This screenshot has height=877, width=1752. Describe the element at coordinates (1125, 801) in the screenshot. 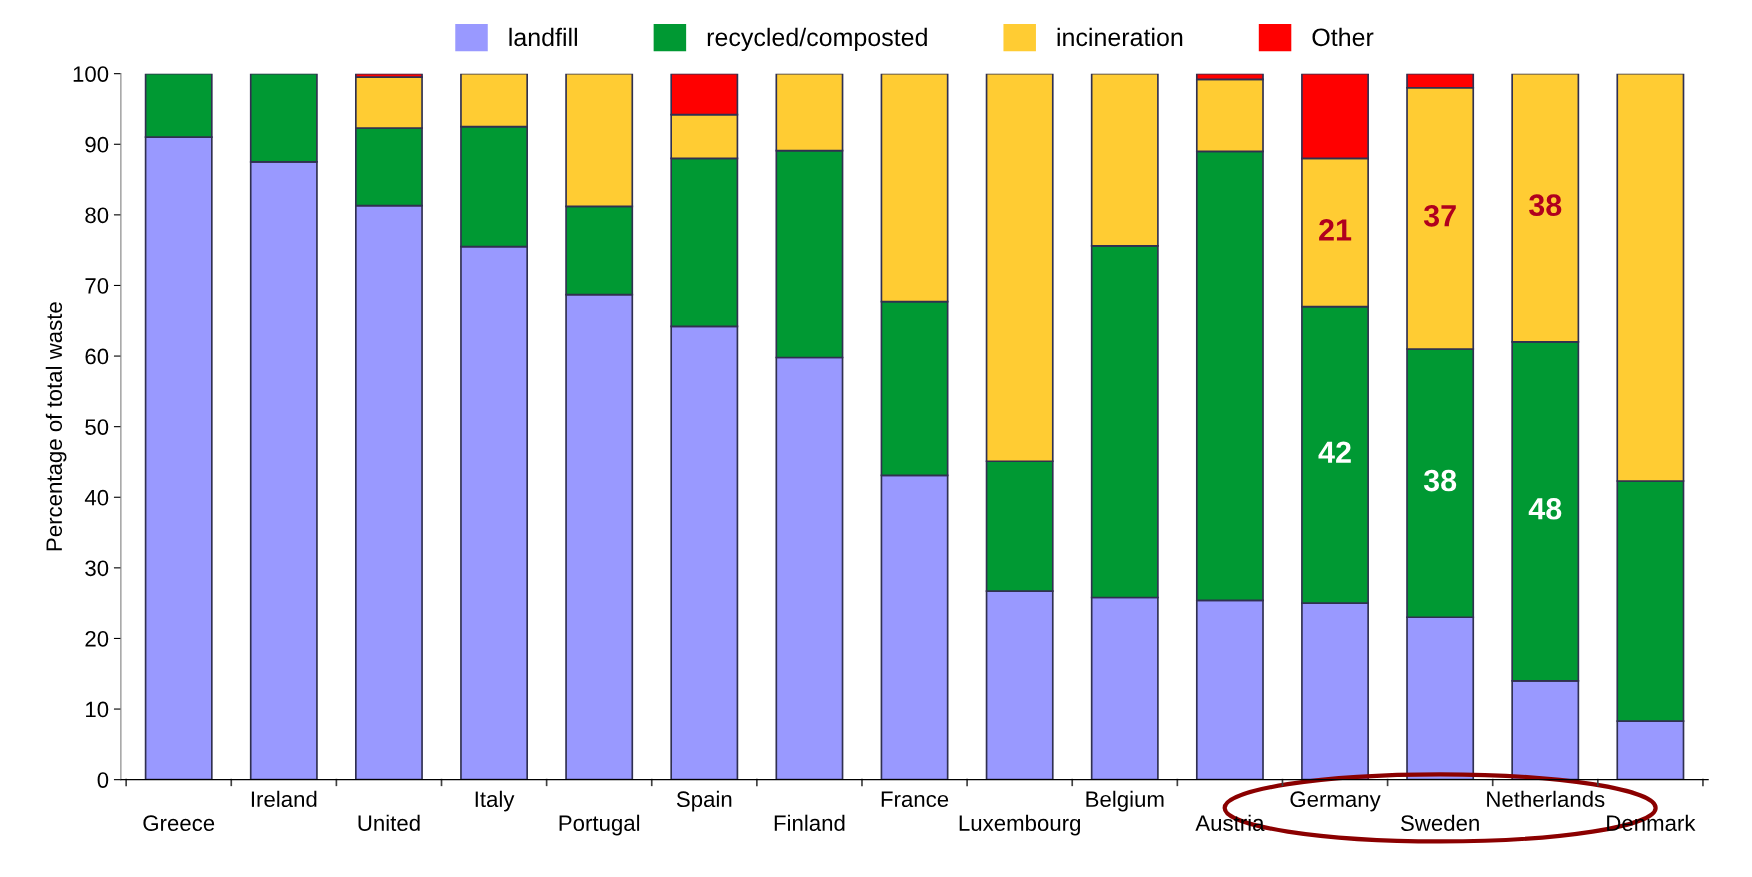

I see `x-tick-label: Belgium` at that location.